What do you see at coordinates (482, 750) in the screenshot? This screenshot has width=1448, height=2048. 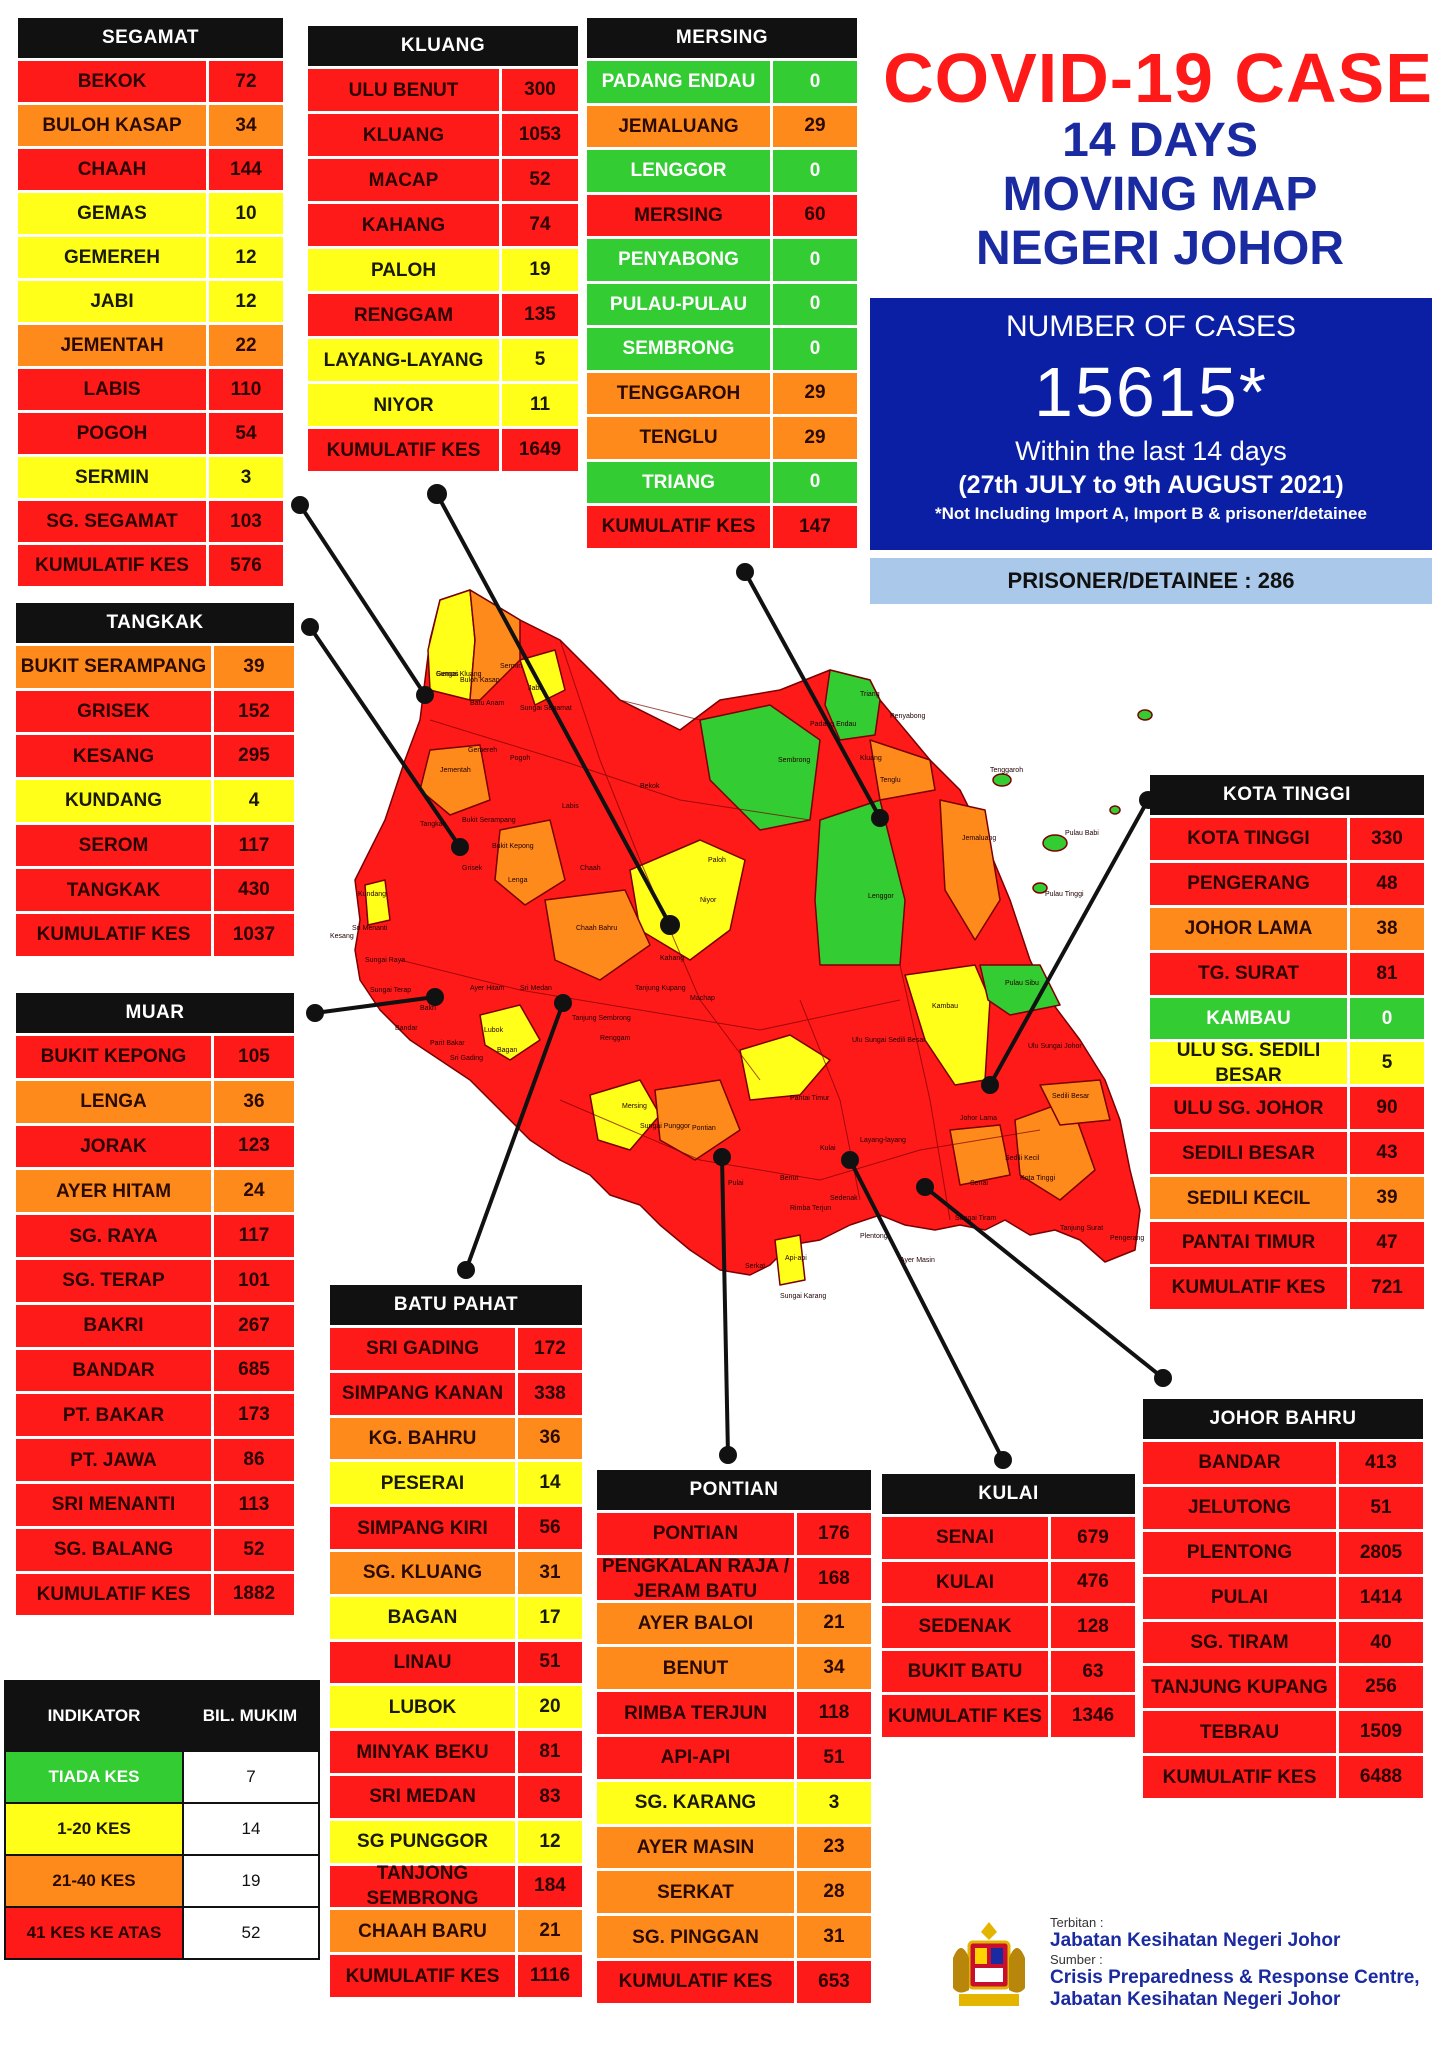 I see `map-place-label: Gemereh` at bounding box center [482, 750].